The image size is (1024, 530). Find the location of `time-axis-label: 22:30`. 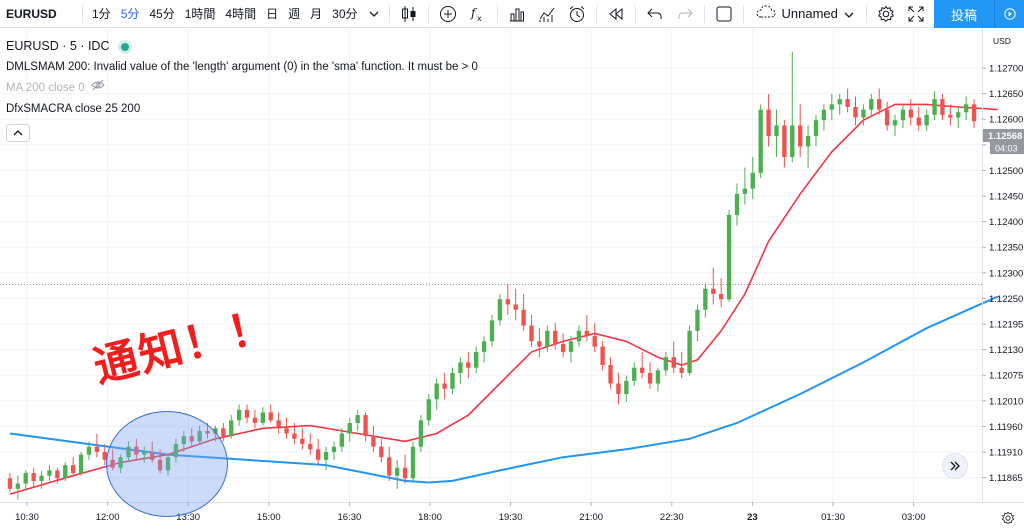

time-axis-label: 22:30 is located at coordinates (672, 517).